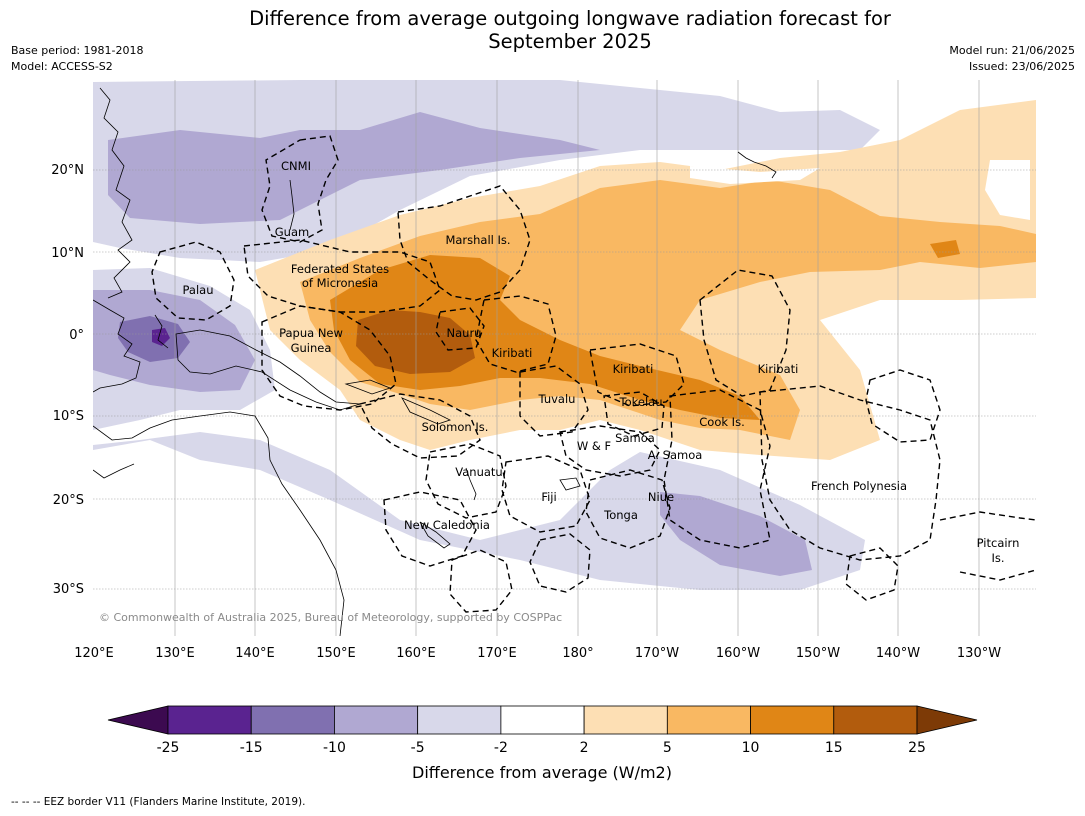  I want to click on meta-left: Base period: 1981-2018 Model: ACCESS-S2, so click(77, 59).